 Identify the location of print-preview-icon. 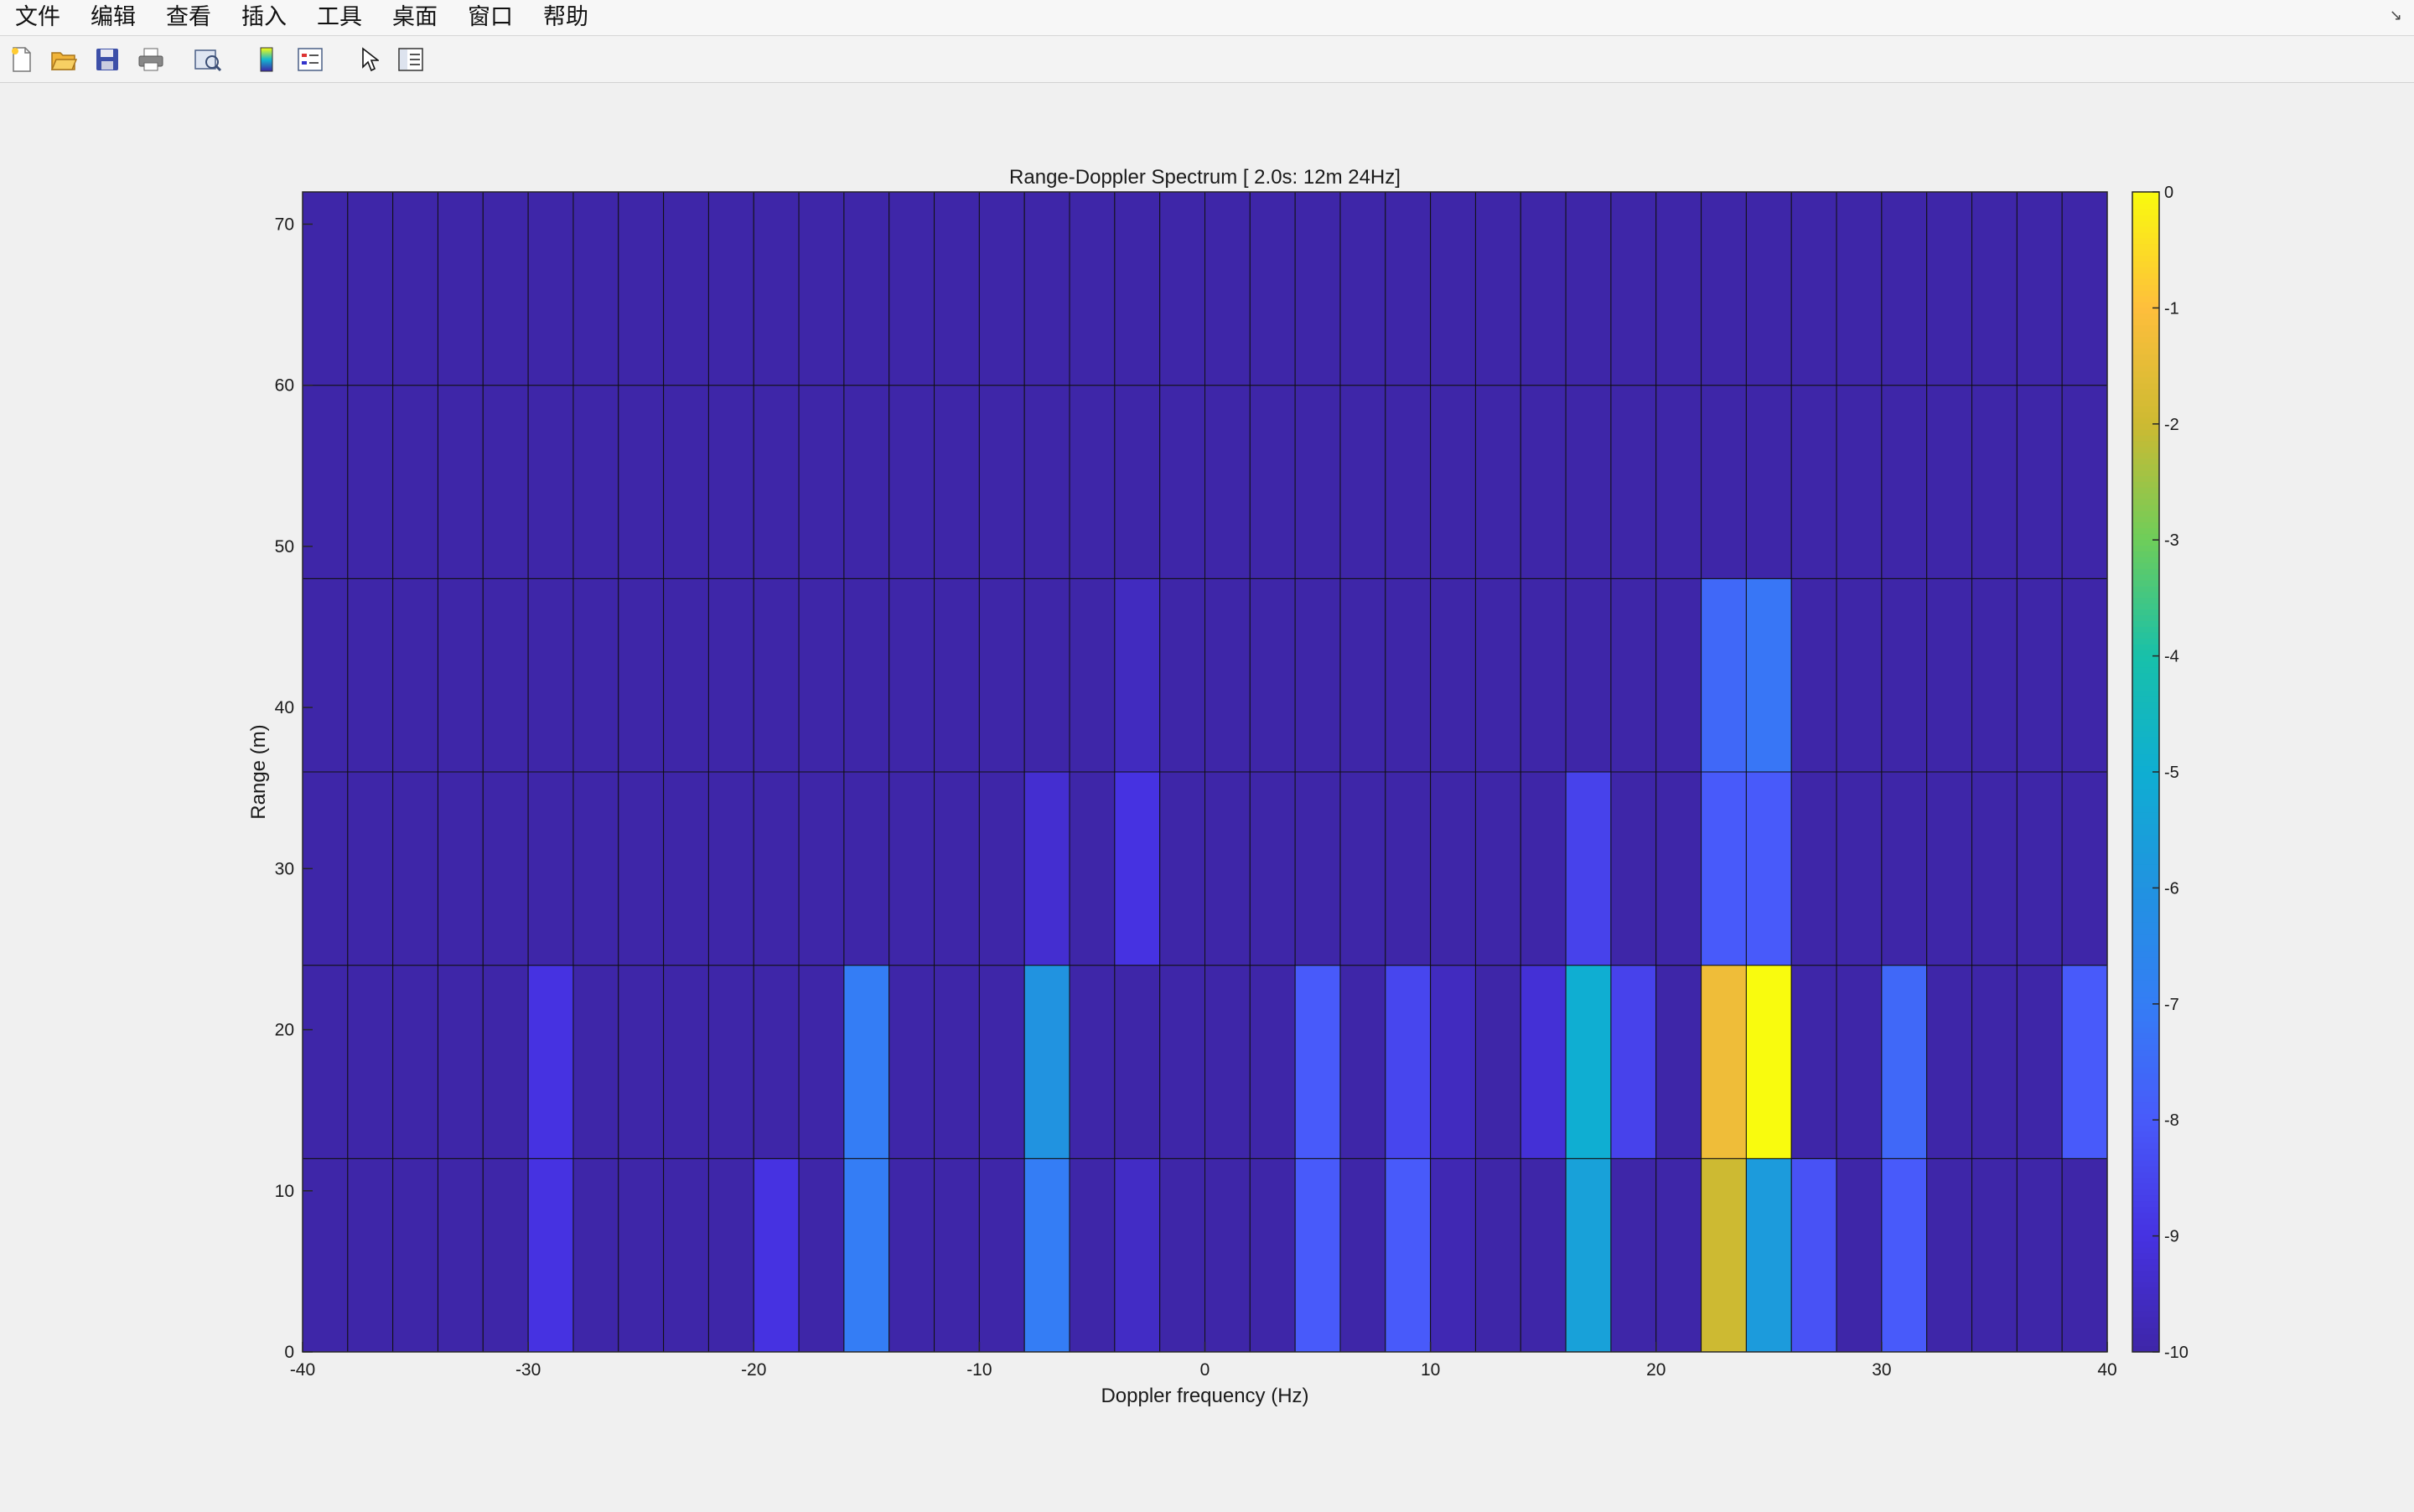
(208, 59).